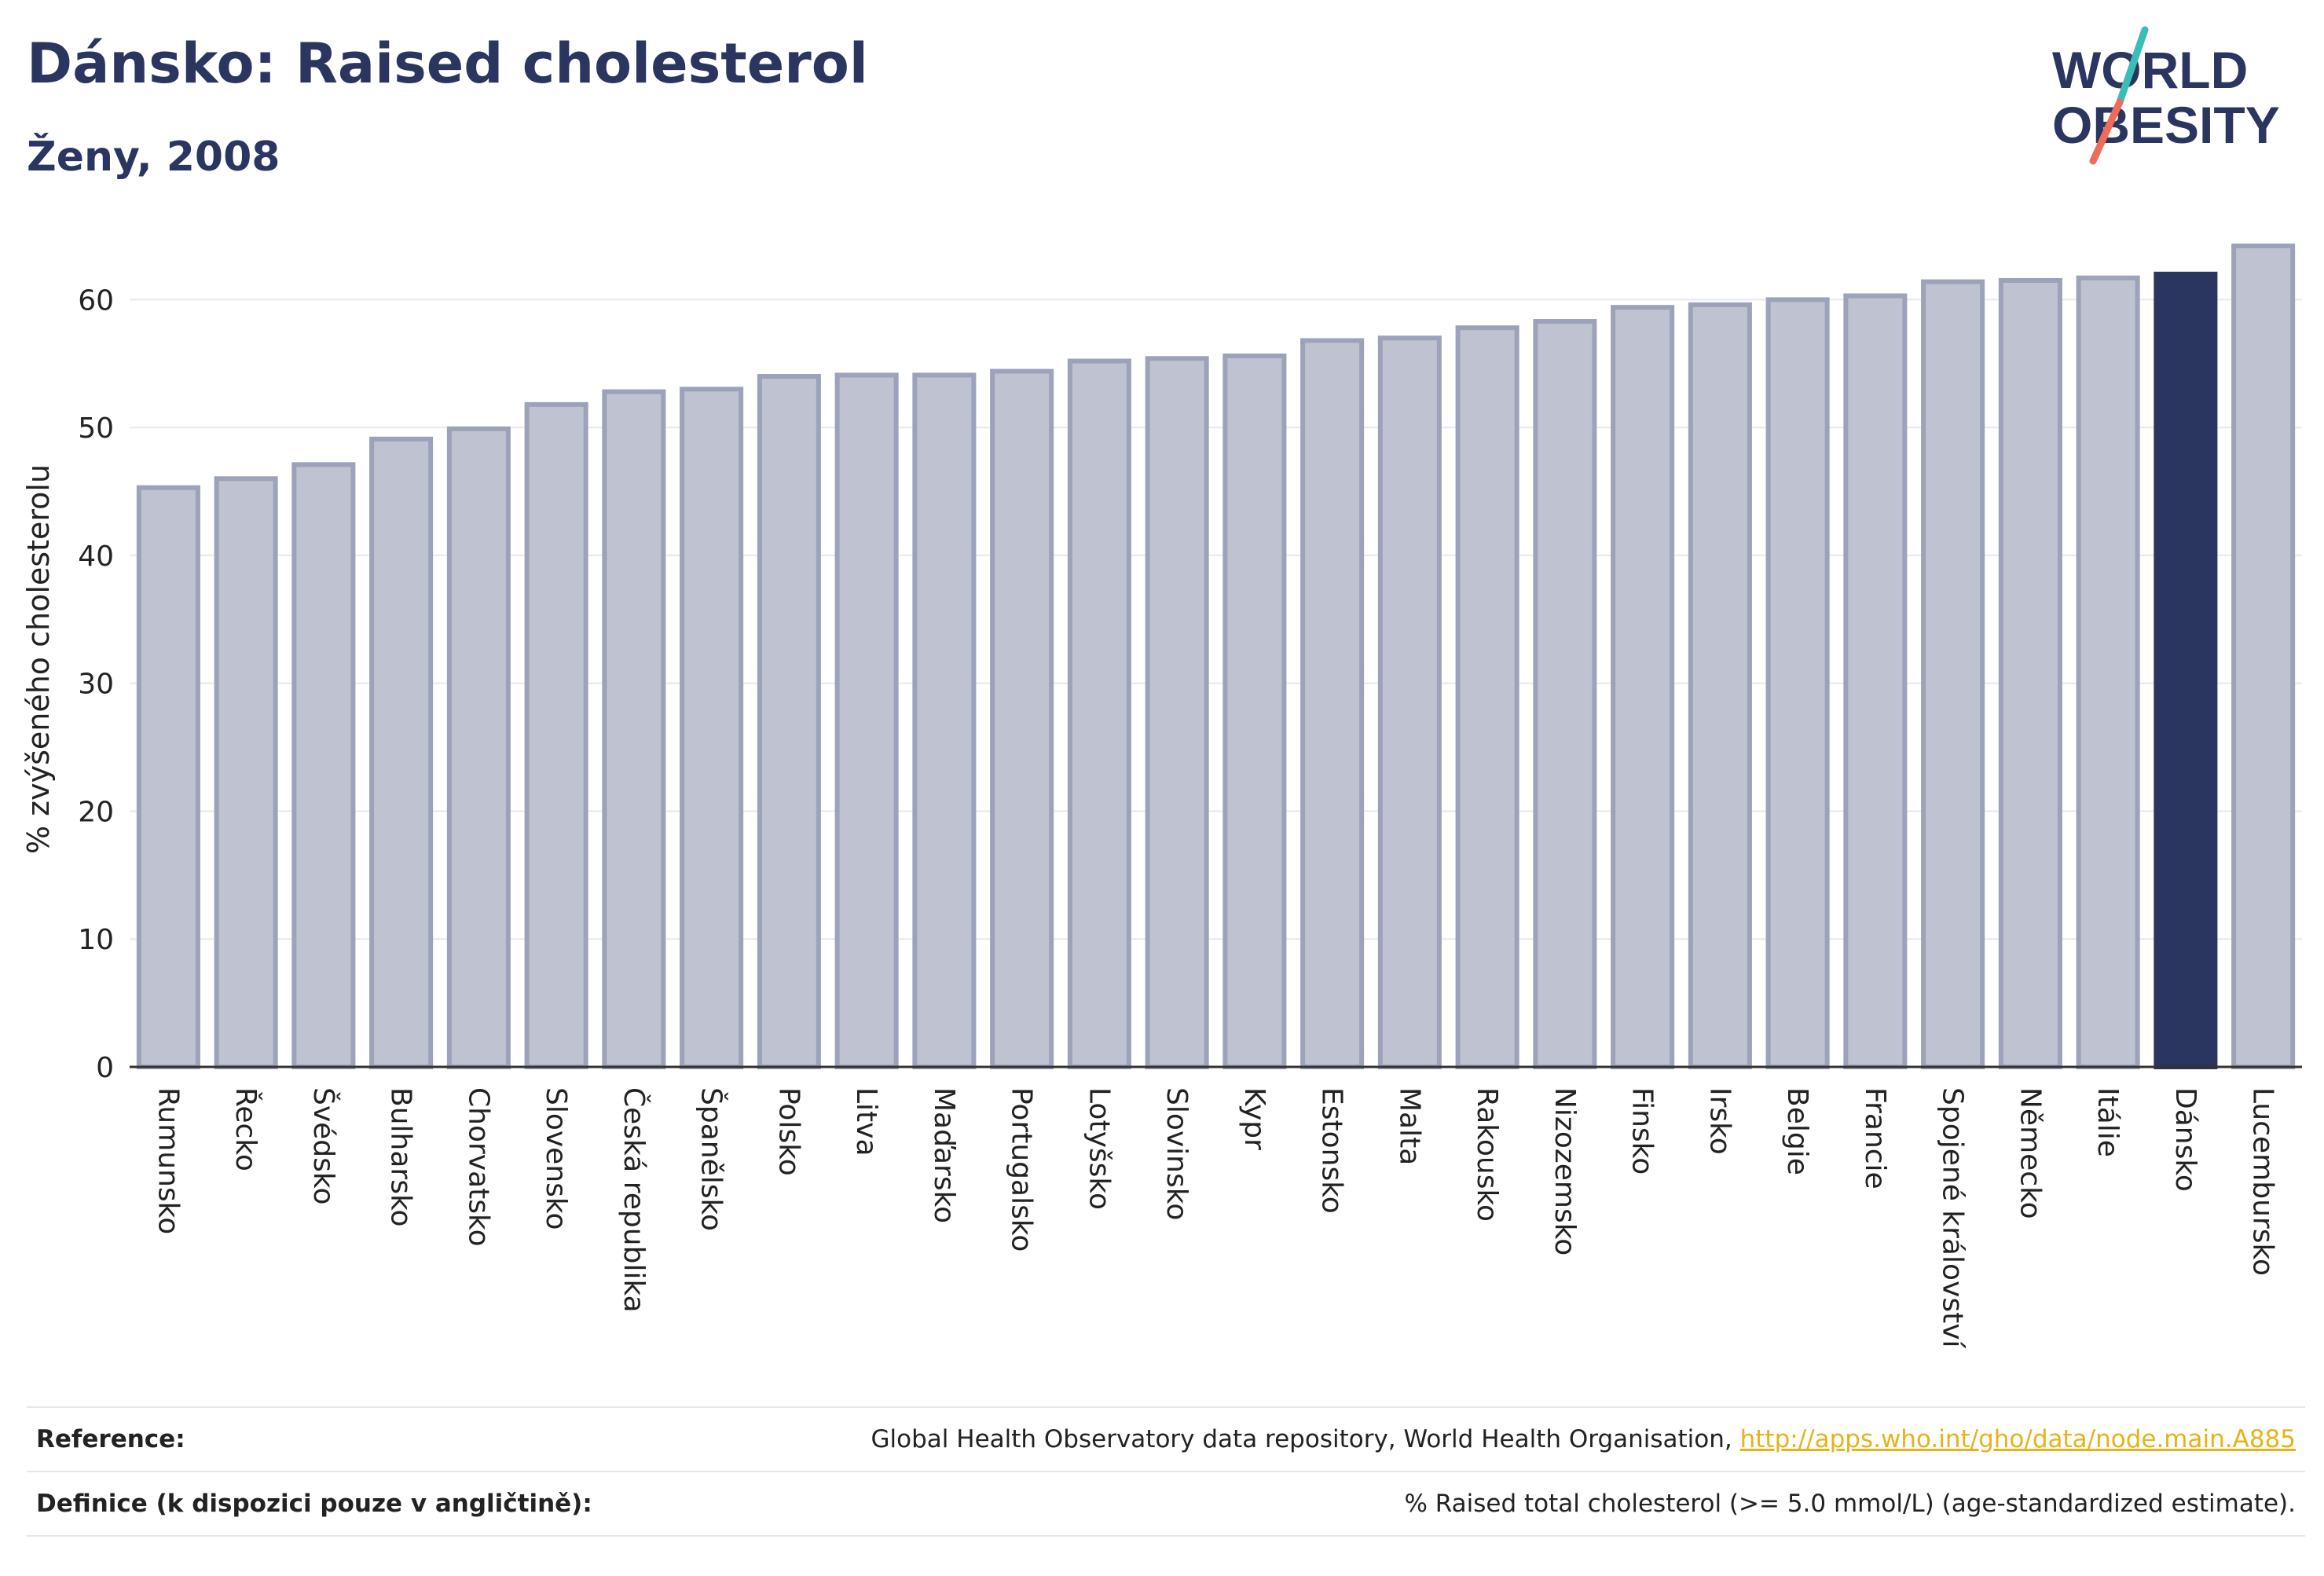  What do you see at coordinates (1254, 1118) in the screenshot?
I see `x-tick-label: Kypr` at bounding box center [1254, 1118].